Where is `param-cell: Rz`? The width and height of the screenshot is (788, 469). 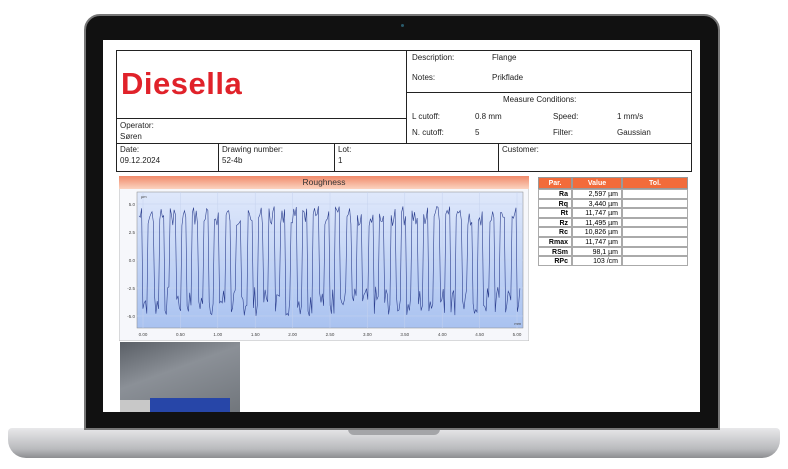 param-cell: Rz is located at coordinates (555, 222).